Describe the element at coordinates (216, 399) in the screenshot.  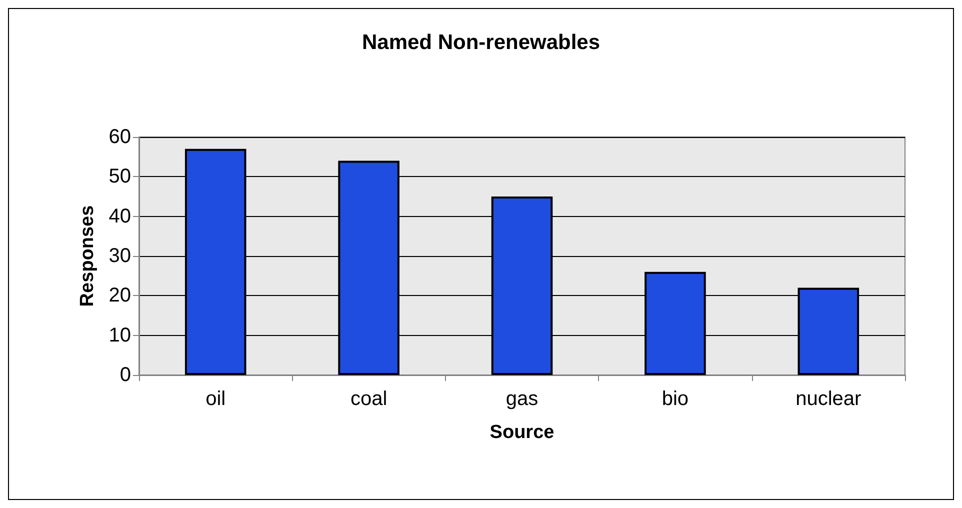
I see `x-tick-label: oil` at that location.